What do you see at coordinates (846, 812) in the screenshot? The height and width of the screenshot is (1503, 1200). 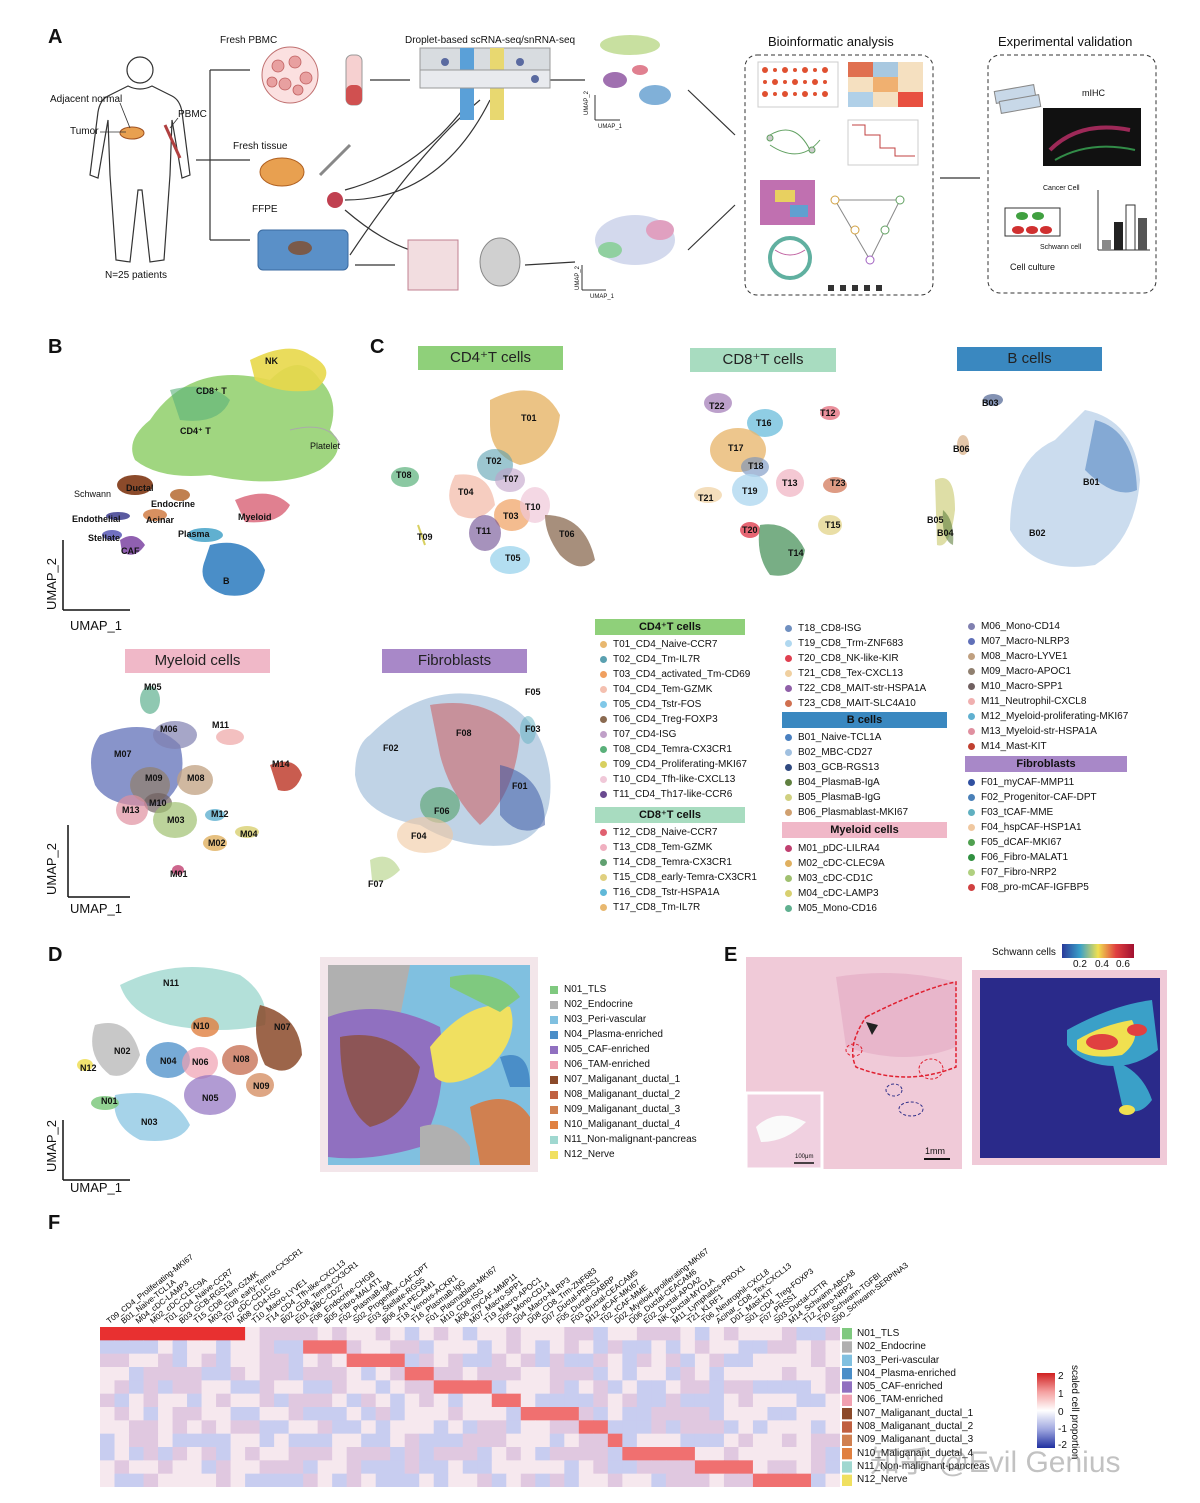 I see `legend-b-item: B06_Plasmablast-MKI67` at bounding box center [846, 812].